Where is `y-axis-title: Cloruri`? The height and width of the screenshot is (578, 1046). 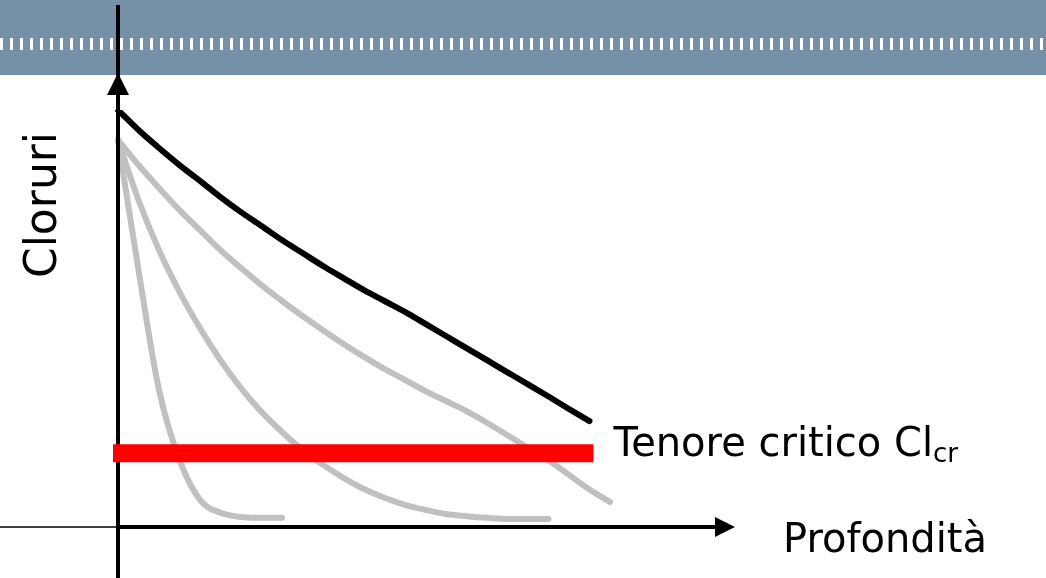 y-axis-title: Cloruri is located at coordinates (41, 205).